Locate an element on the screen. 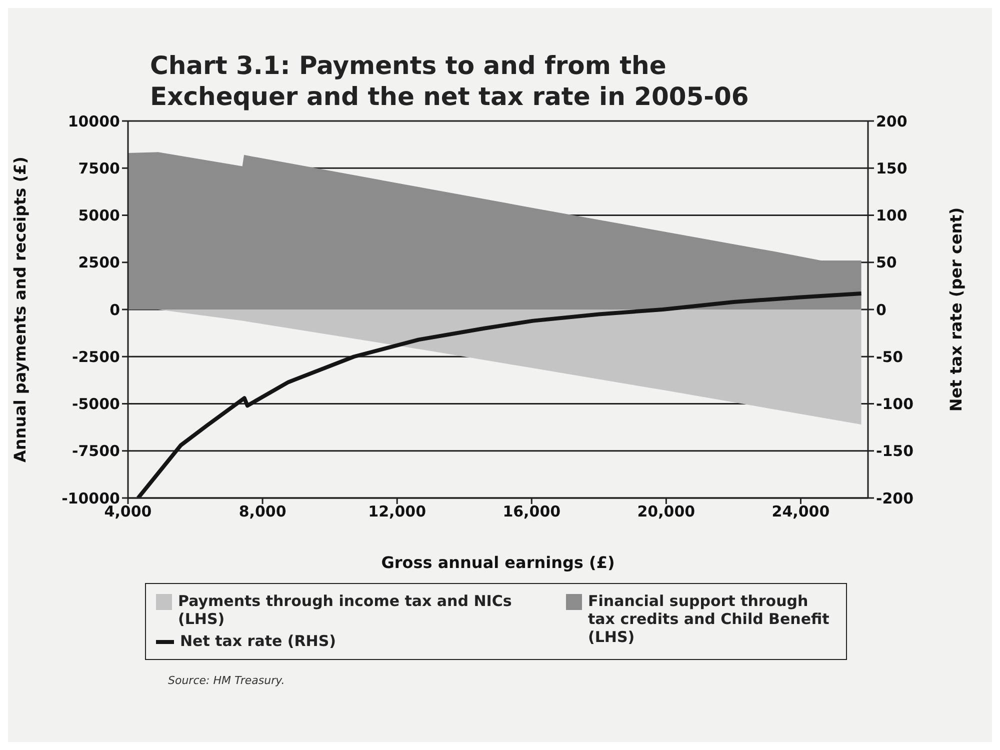 This screenshot has height=750, width=1000. x-tick-label: 24,000 is located at coordinates (801, 511).